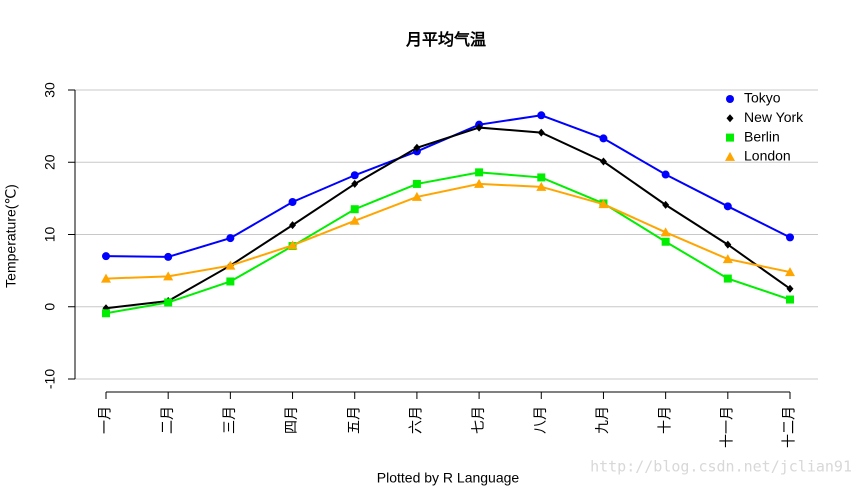 Image resolution: width=858 pixels, height=490 pixels. Describe the element at coordinates (291, 420) in the screenshot. I see `x-tick-label: 四月` at that location.